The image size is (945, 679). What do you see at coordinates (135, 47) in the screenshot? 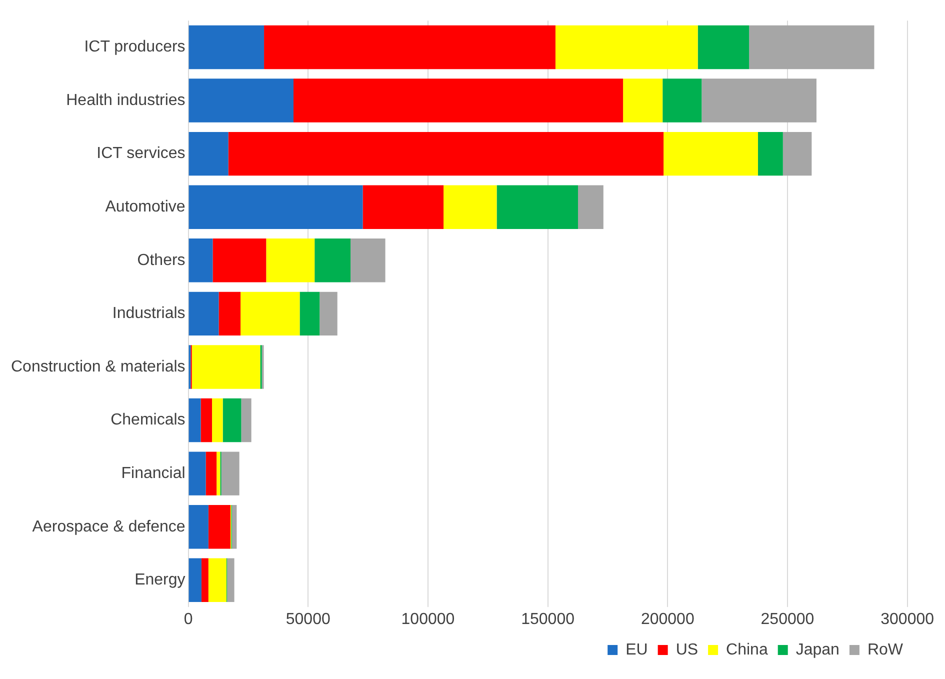
I see `y-tick-label: ICT producers` at bounding box center [135, 47].